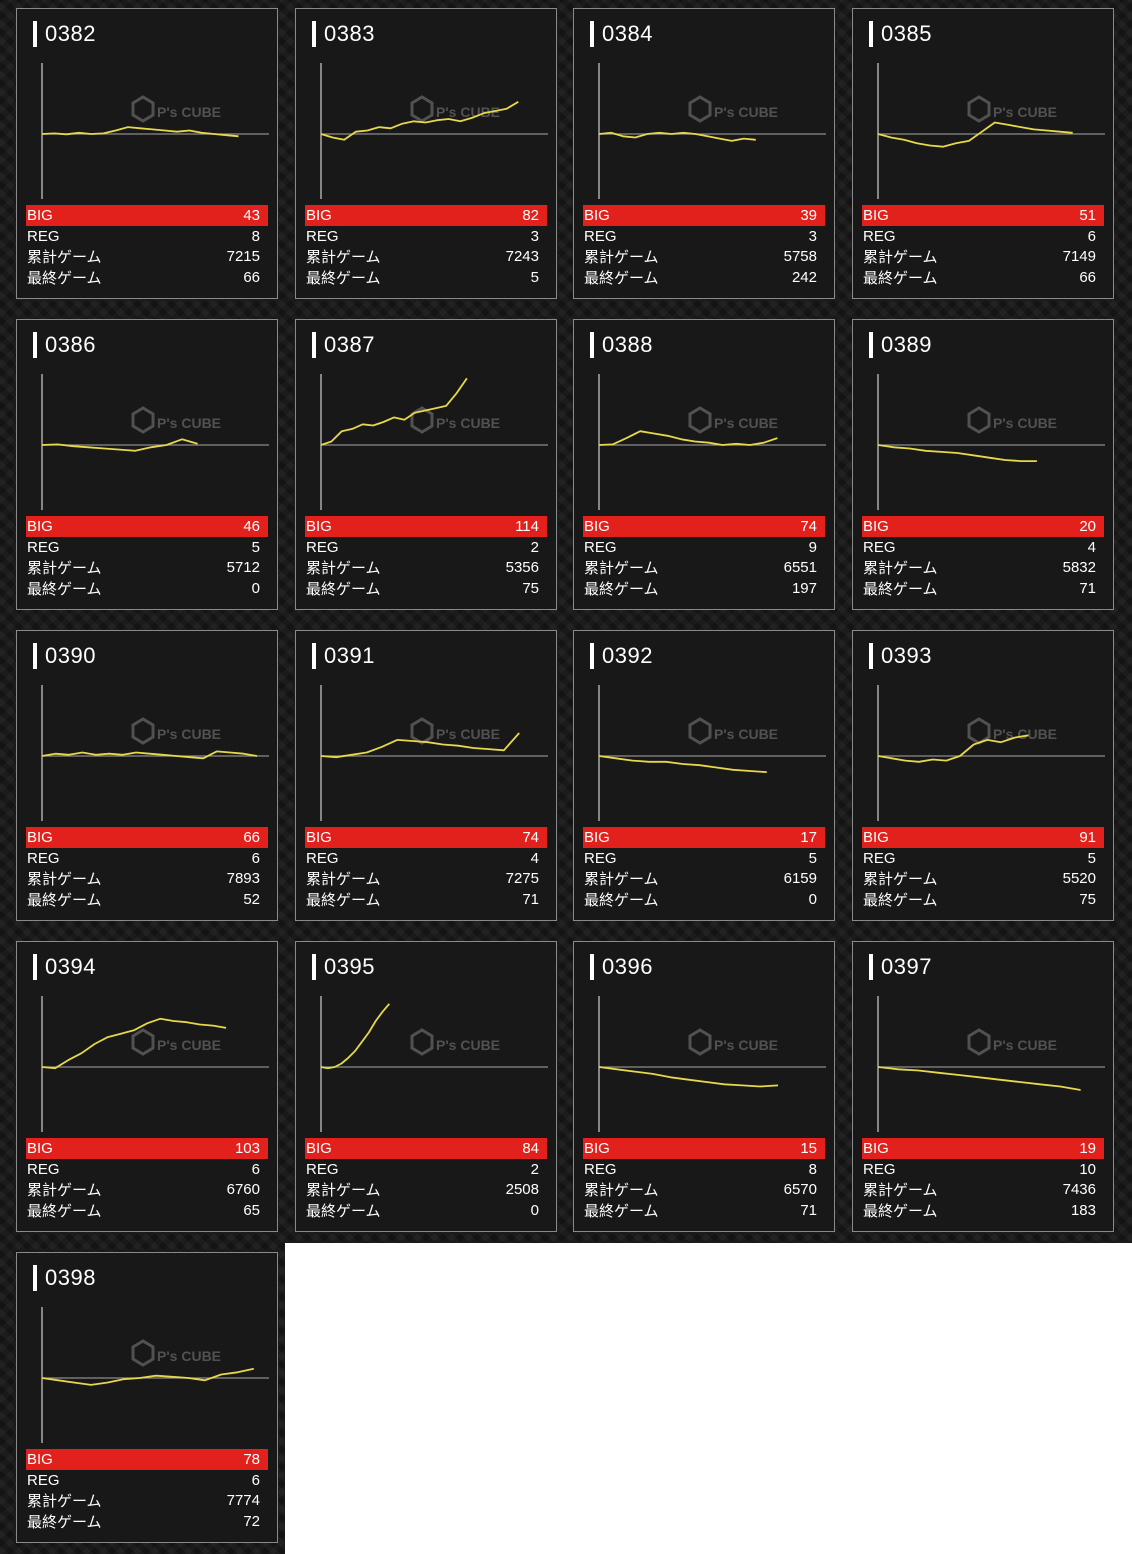 The width and height of the screenshot is (1132, 1554). Describe the element at coordinates (251, 526) in the screenshot. I see `big-count: 46` at that location.